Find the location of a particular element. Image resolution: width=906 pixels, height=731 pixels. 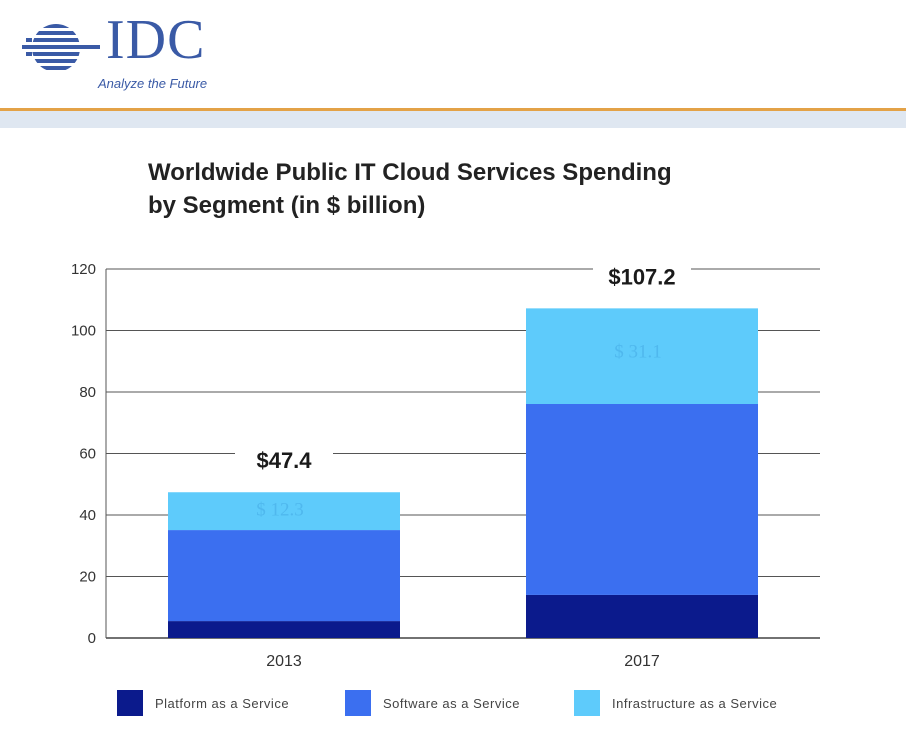

legend-item-paas: Platform as a Service is located at coordinates (203, 703).